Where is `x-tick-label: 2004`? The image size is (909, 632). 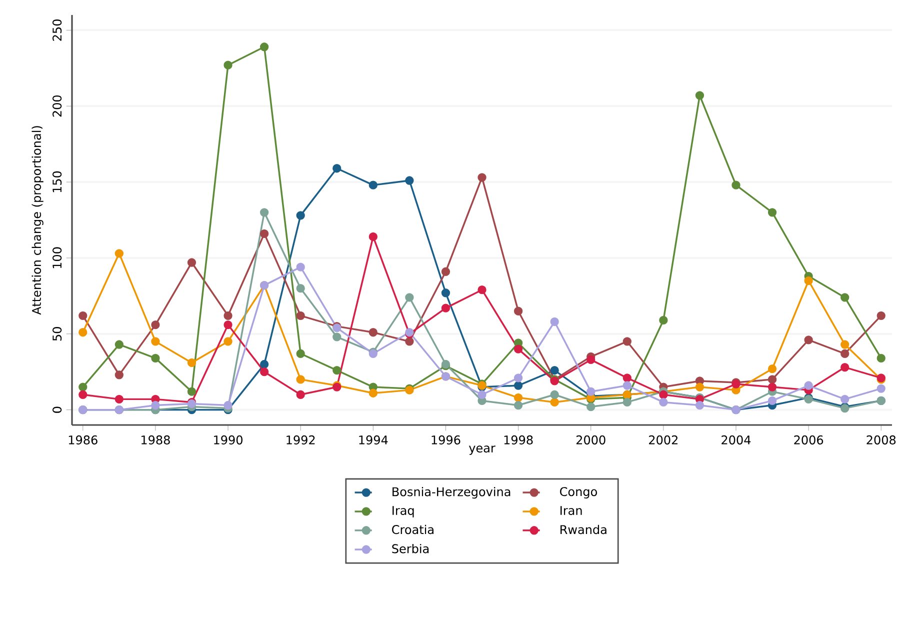
x-tick-label: 2004 is located at coordinates (736, 439).